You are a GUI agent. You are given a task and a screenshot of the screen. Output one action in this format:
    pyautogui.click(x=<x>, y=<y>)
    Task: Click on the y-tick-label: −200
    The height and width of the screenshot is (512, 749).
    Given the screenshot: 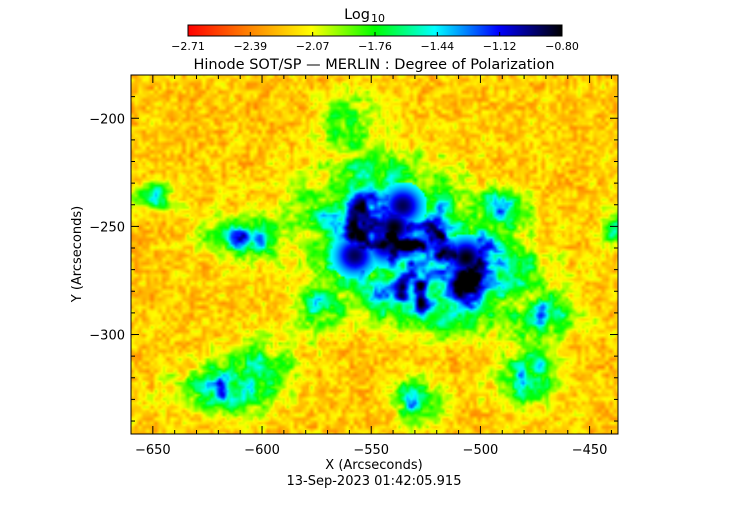 What is the action you would take?
    pyautogui.click(x=107, y=119)
    